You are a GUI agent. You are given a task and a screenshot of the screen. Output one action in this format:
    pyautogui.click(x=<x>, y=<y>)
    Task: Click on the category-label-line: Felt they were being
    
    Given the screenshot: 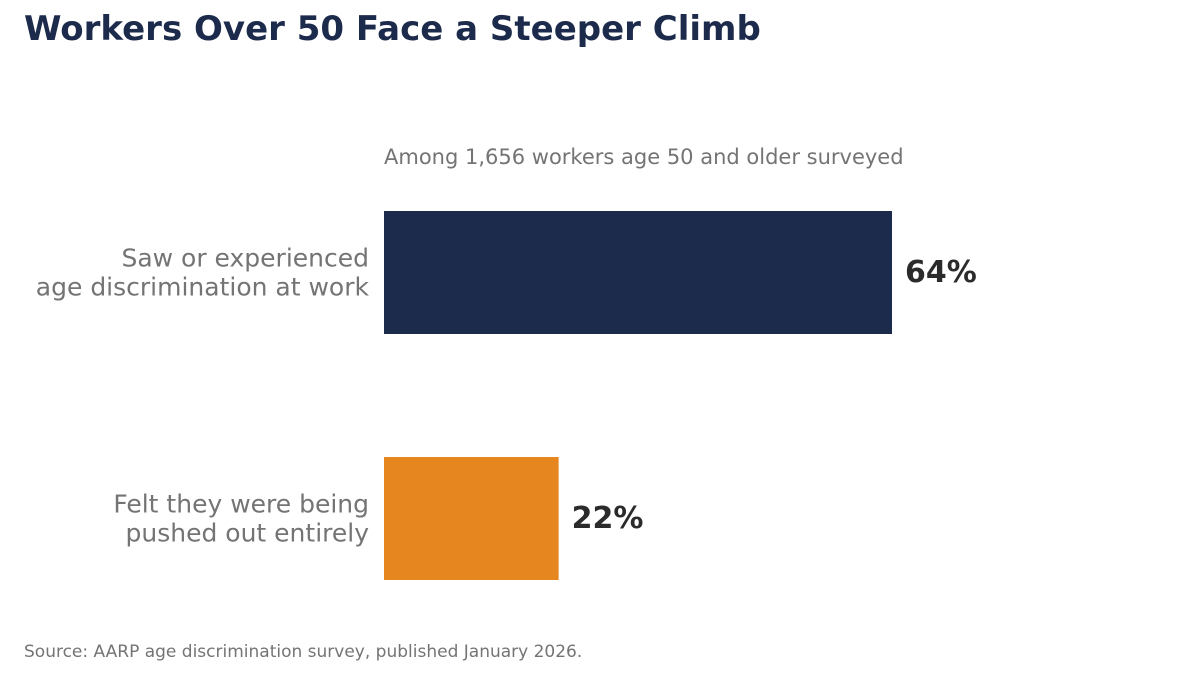 What is the action you would take?
    pyautogui.click(x=241, y=504)
    